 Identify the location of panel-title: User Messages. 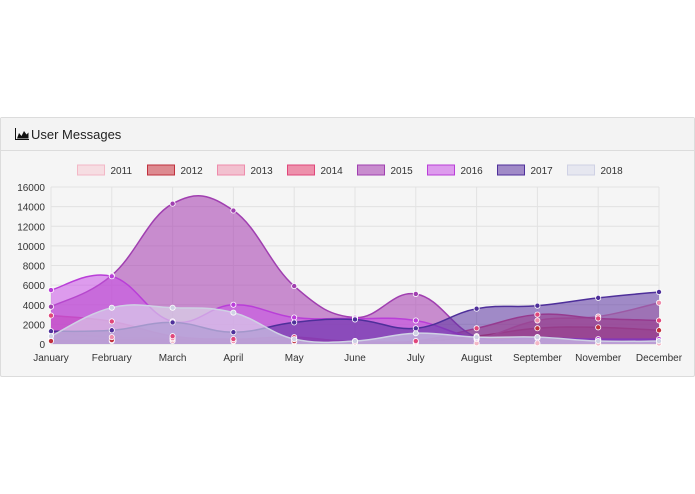
(76, 134).